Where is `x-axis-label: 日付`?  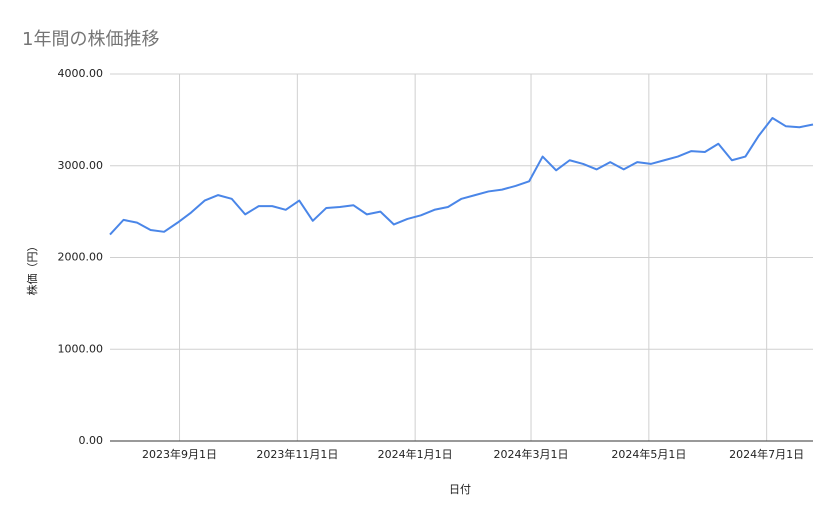
x-axis-label: 日付 is located at coordinates (460, 489).